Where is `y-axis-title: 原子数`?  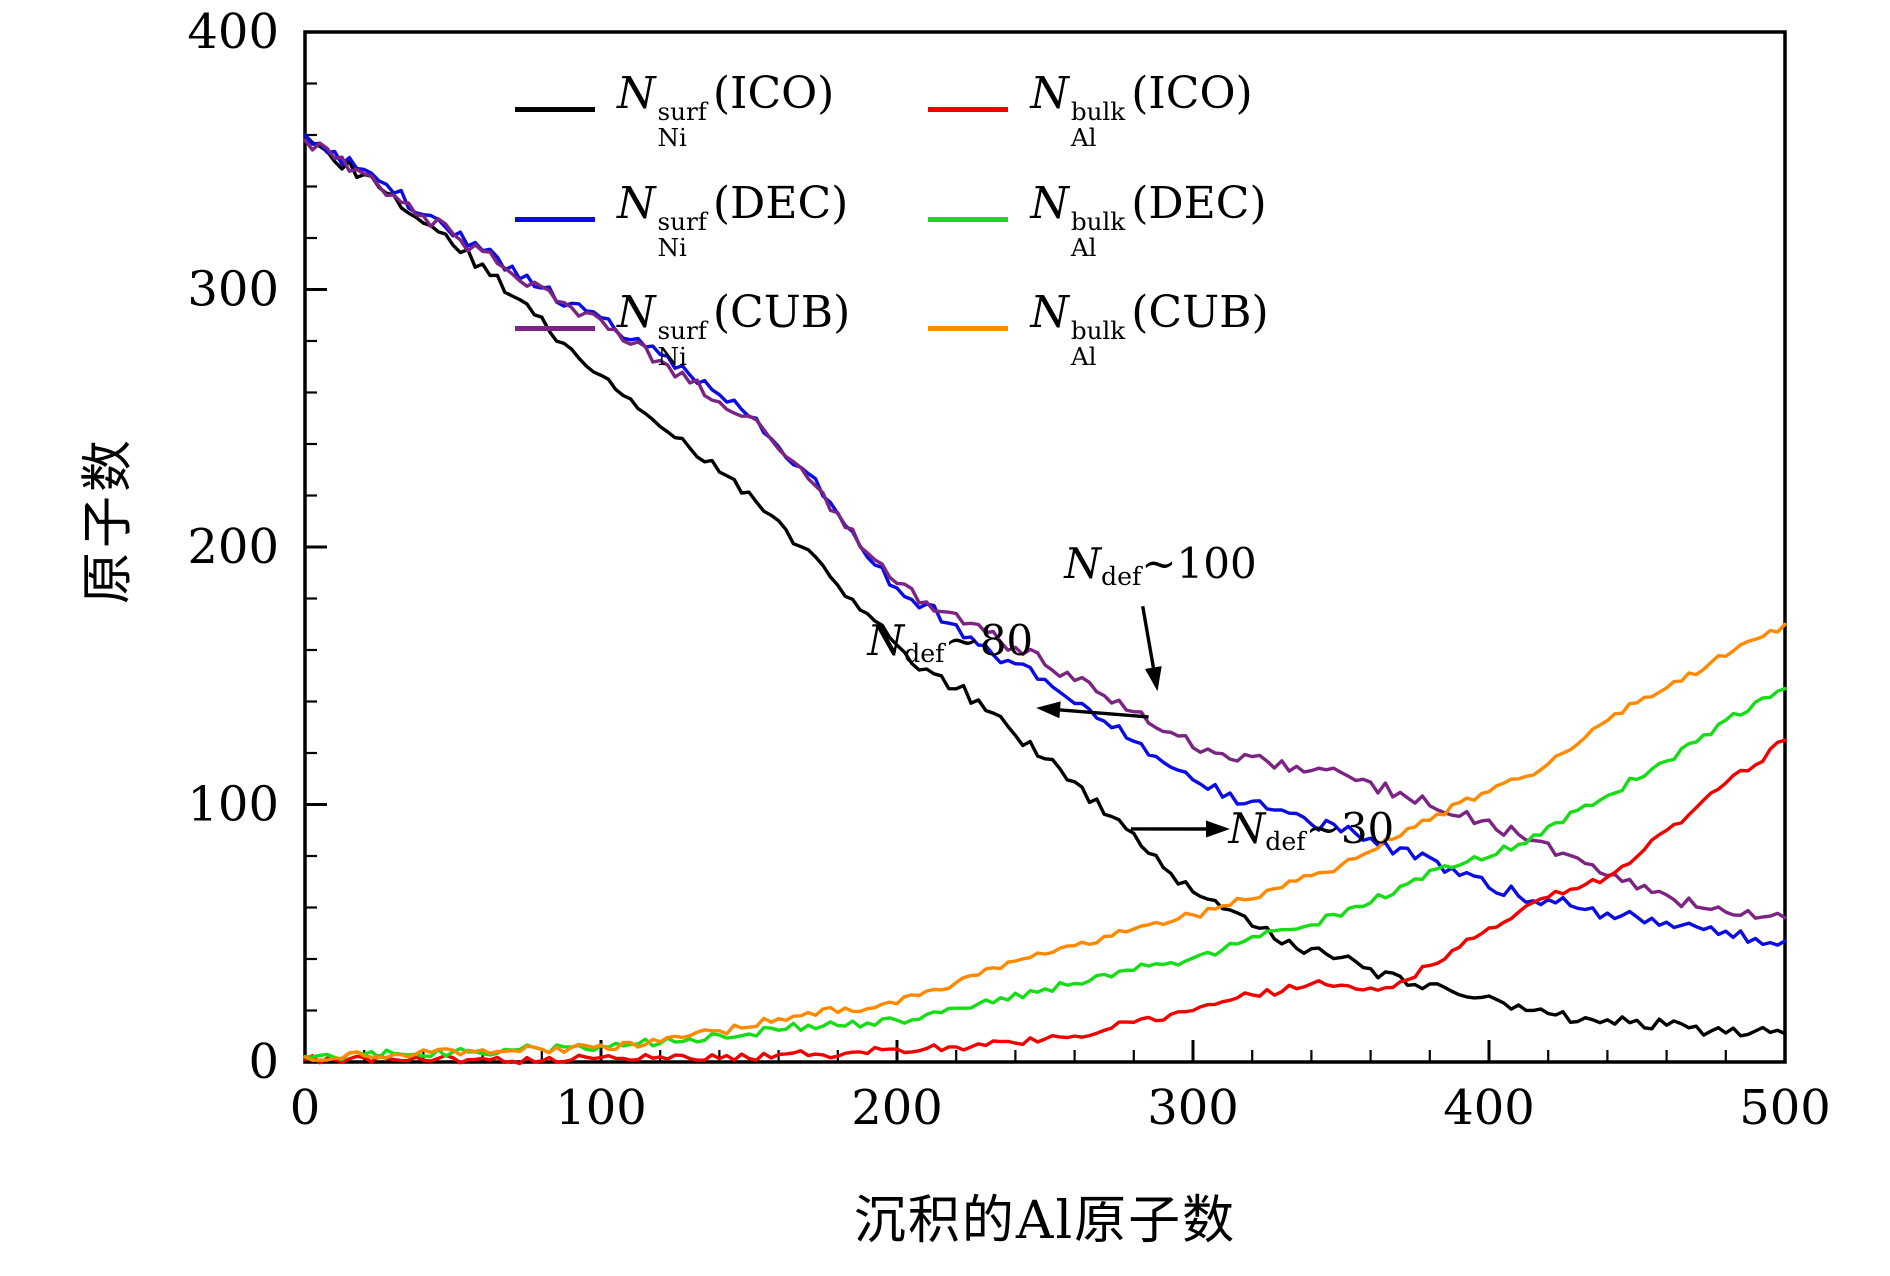 y-axis-title: 原子数 is located at coordinates (108, 520).